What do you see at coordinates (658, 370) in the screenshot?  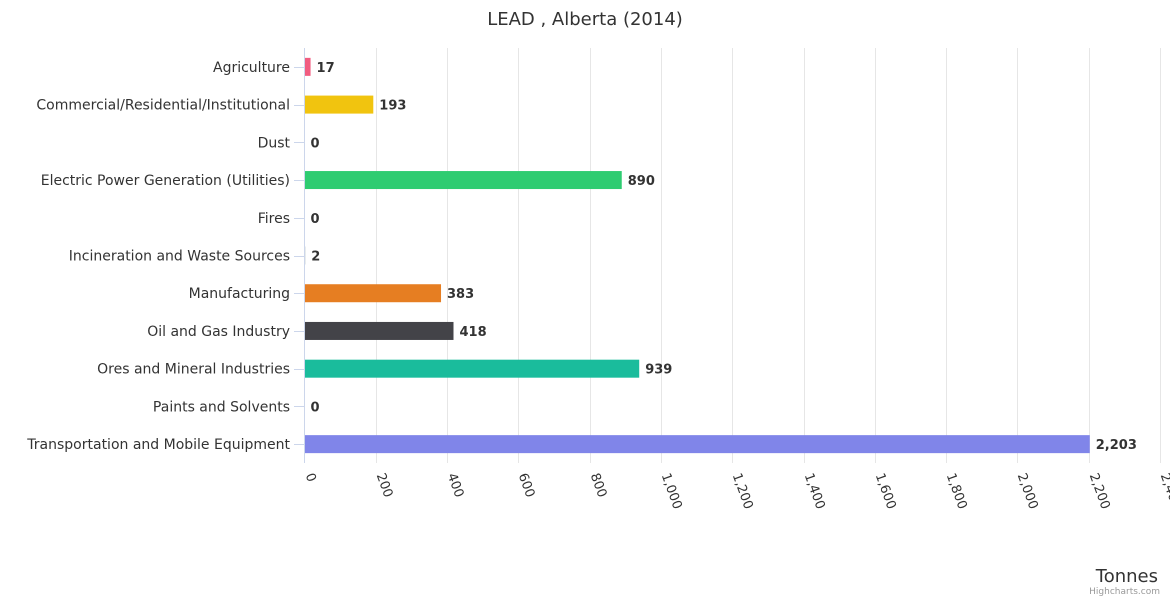 I see `data-label: 939` at bounding box center [658, 370].